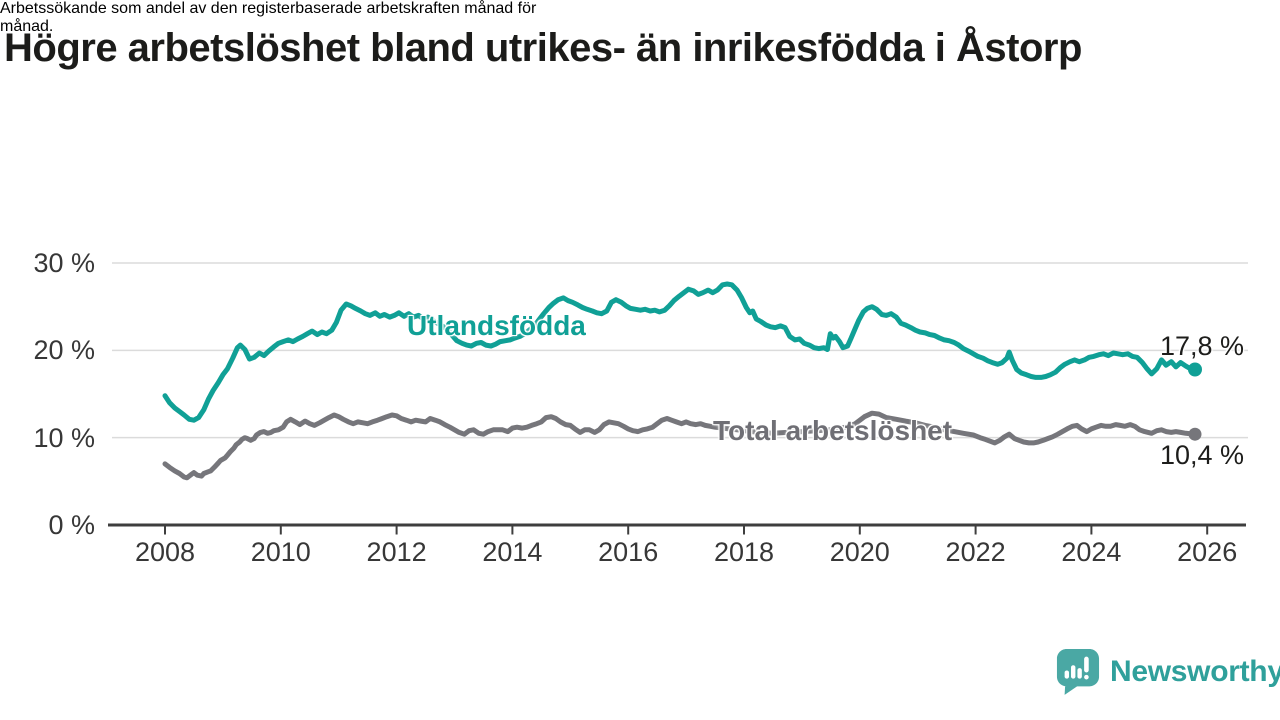 The height and width of the screenshot is (720, 1280). What do you see at coordinates (1207, 552) in the screenshot?
I see `x-tick-label-2026: 2026` at bounding box center [1207, 552].